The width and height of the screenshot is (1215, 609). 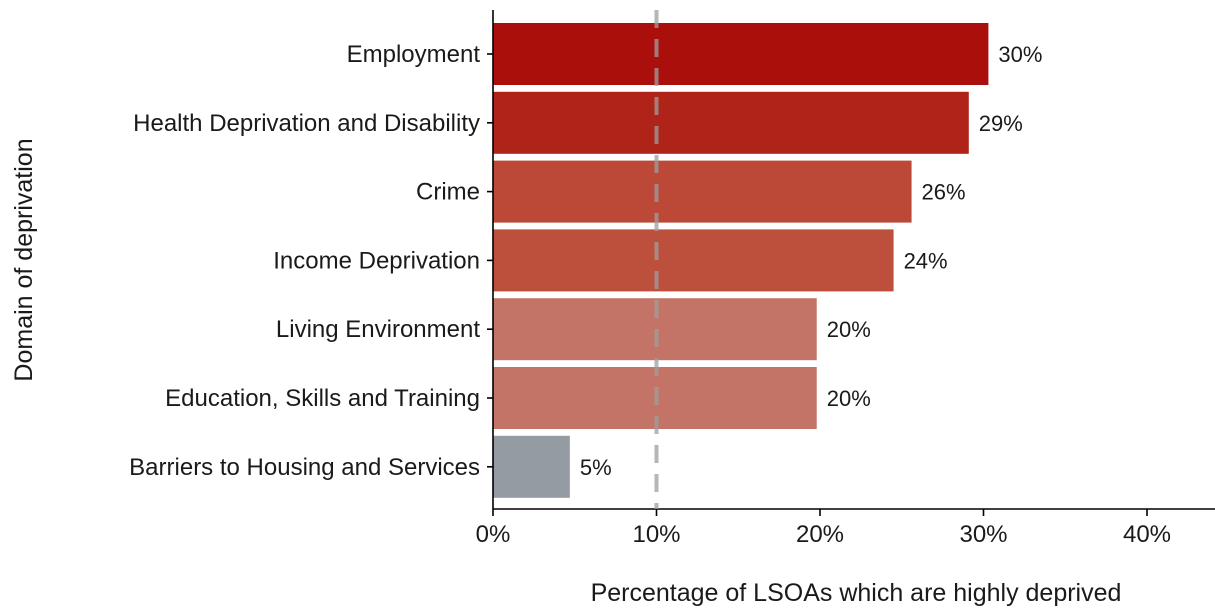 I want to click on x-tick-label: 40%, so click(x=1147, y=534).